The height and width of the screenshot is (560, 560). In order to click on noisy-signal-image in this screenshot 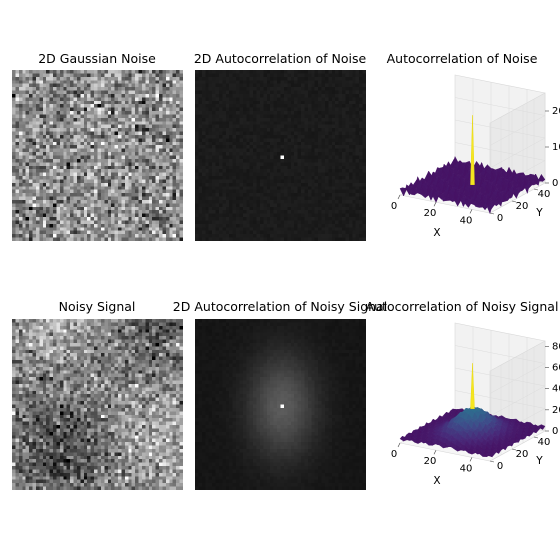, I will do `click(97, 404)`.